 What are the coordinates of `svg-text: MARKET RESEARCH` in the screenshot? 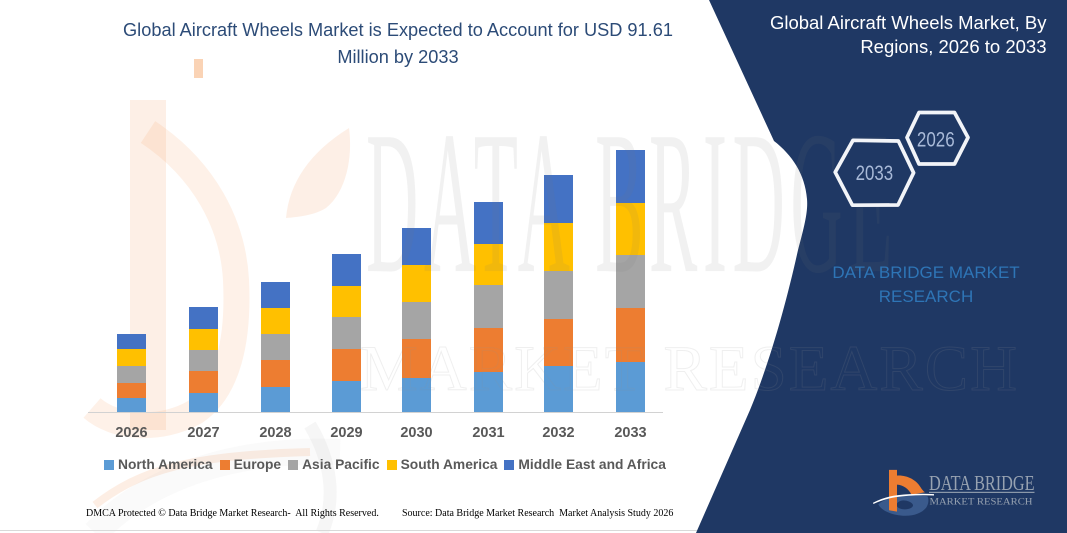 It's located at (981, 503).